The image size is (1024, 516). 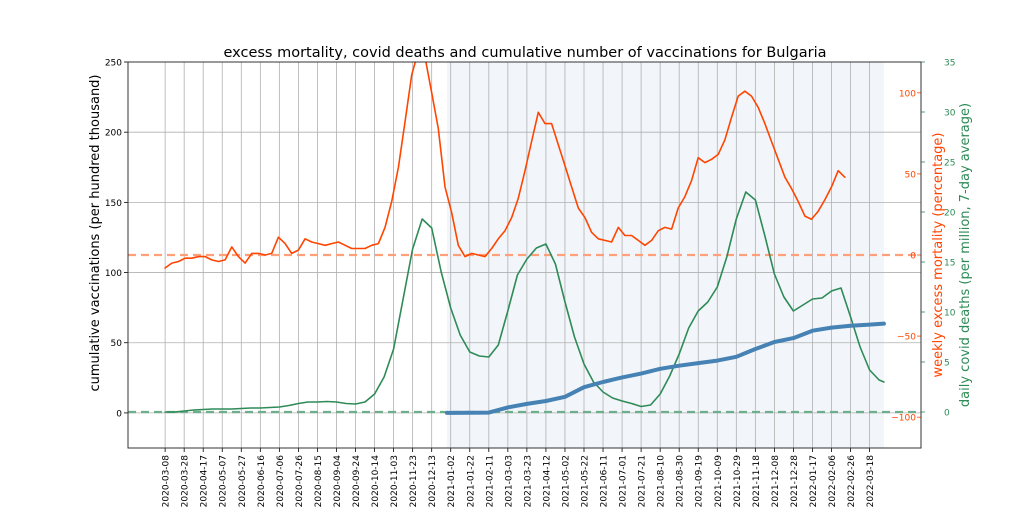 What do you see at coordinates (947, 414) in the screenshot?
I see `deaths-y-tick-label: 0` at bounding box center [947, 414].